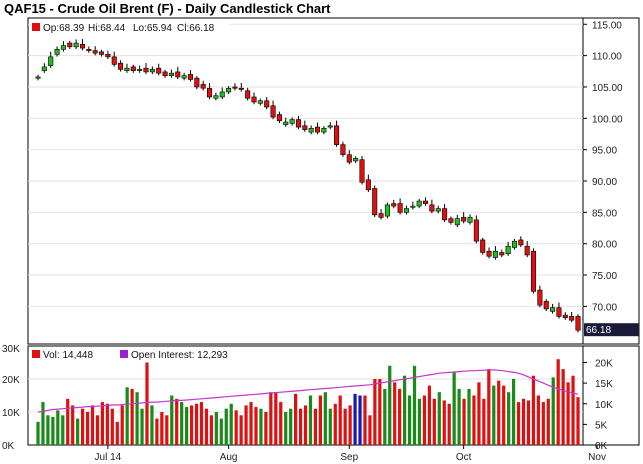  What do you see at coordinates (107, 28) in the screenshot?
I see `ohlc-high: Hi:68.44` at bounding box center [107, 28].